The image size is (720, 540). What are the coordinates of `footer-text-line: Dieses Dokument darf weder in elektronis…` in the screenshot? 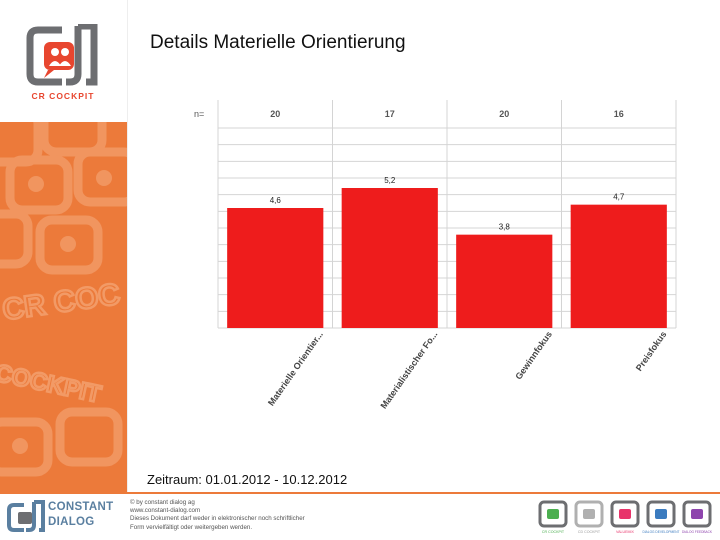 It's located at (217, 519).